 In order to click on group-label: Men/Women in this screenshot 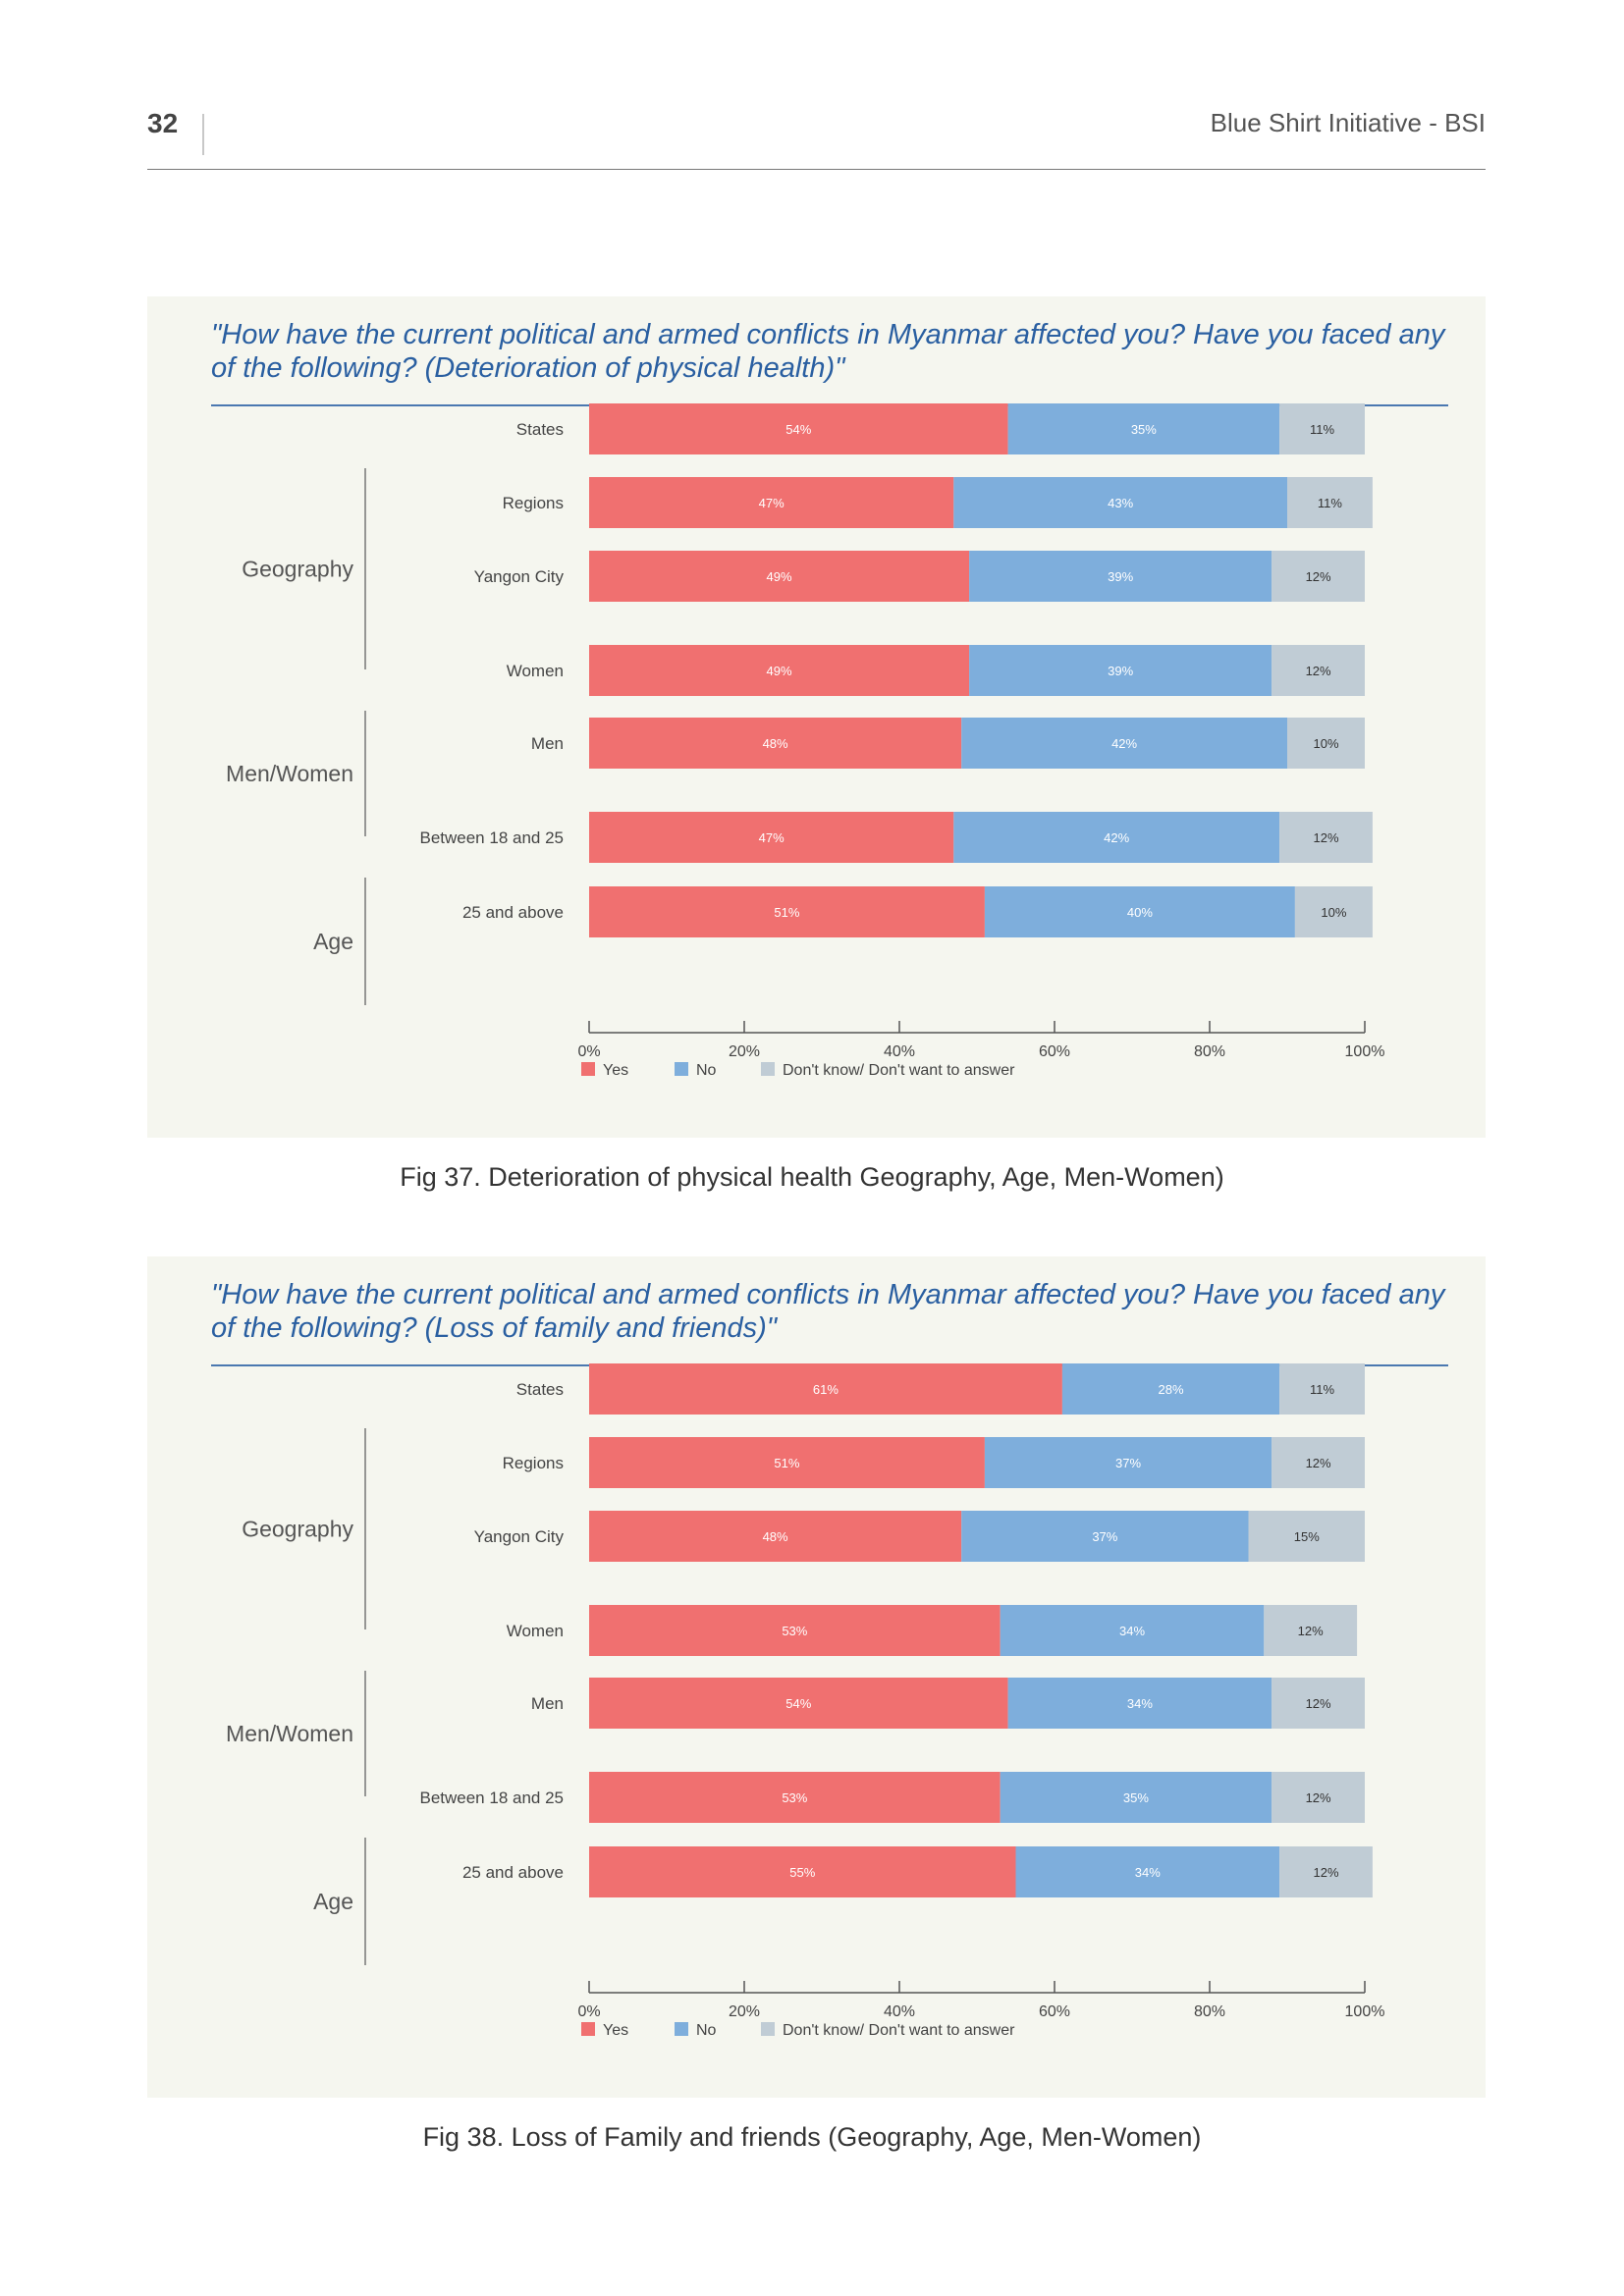, I will do `click(289, 1733)`.